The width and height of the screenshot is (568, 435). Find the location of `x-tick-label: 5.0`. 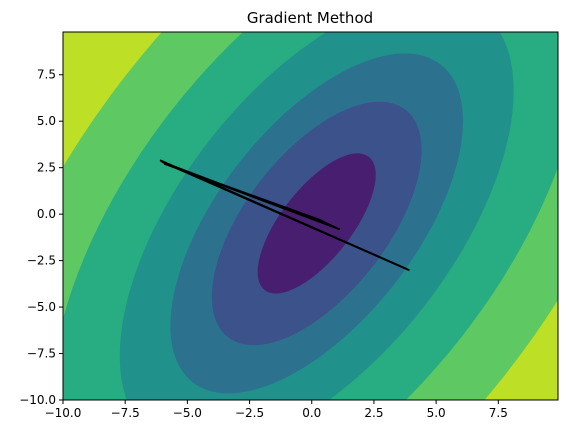

x-tick-label: 5.0 is located at coordinates (436, 413).